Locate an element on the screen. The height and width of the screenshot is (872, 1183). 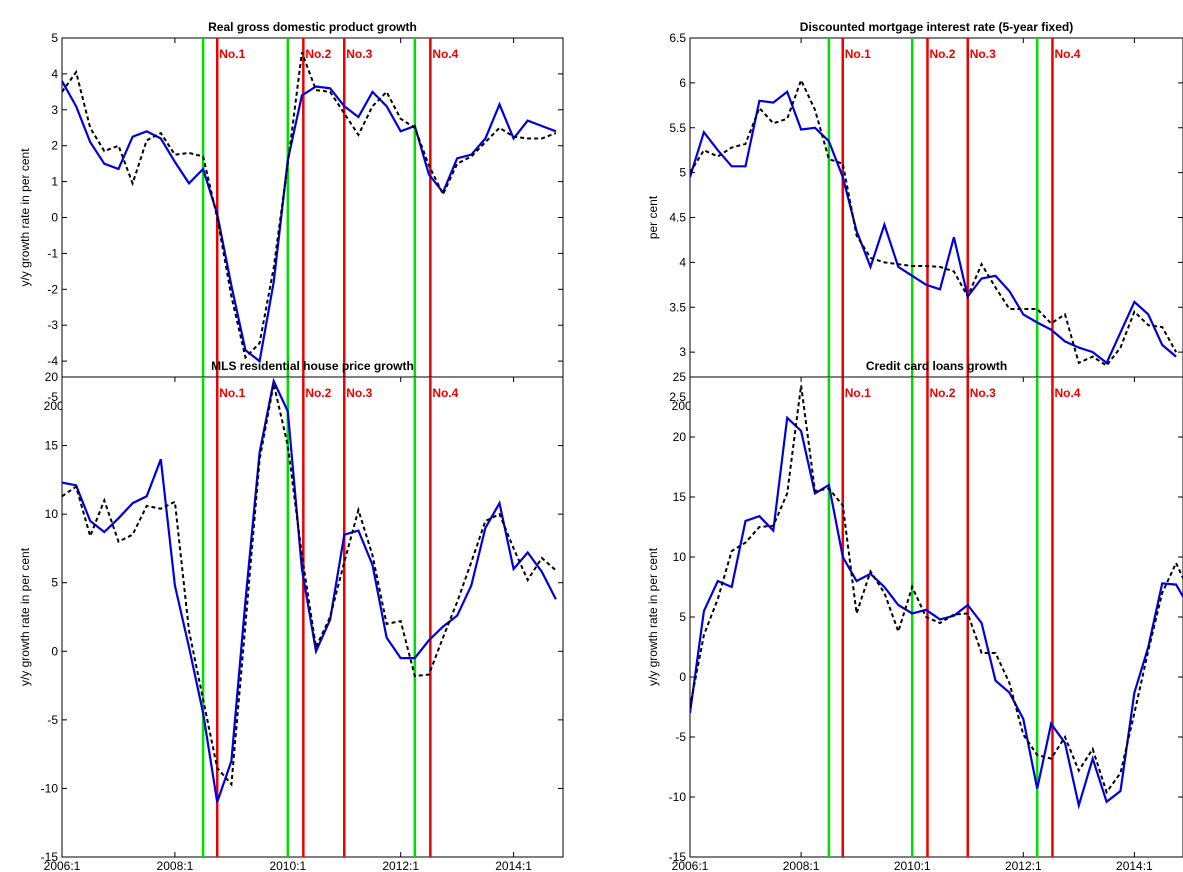
chart-title: MLS residential house price growth is located at coordinates (312, 366).